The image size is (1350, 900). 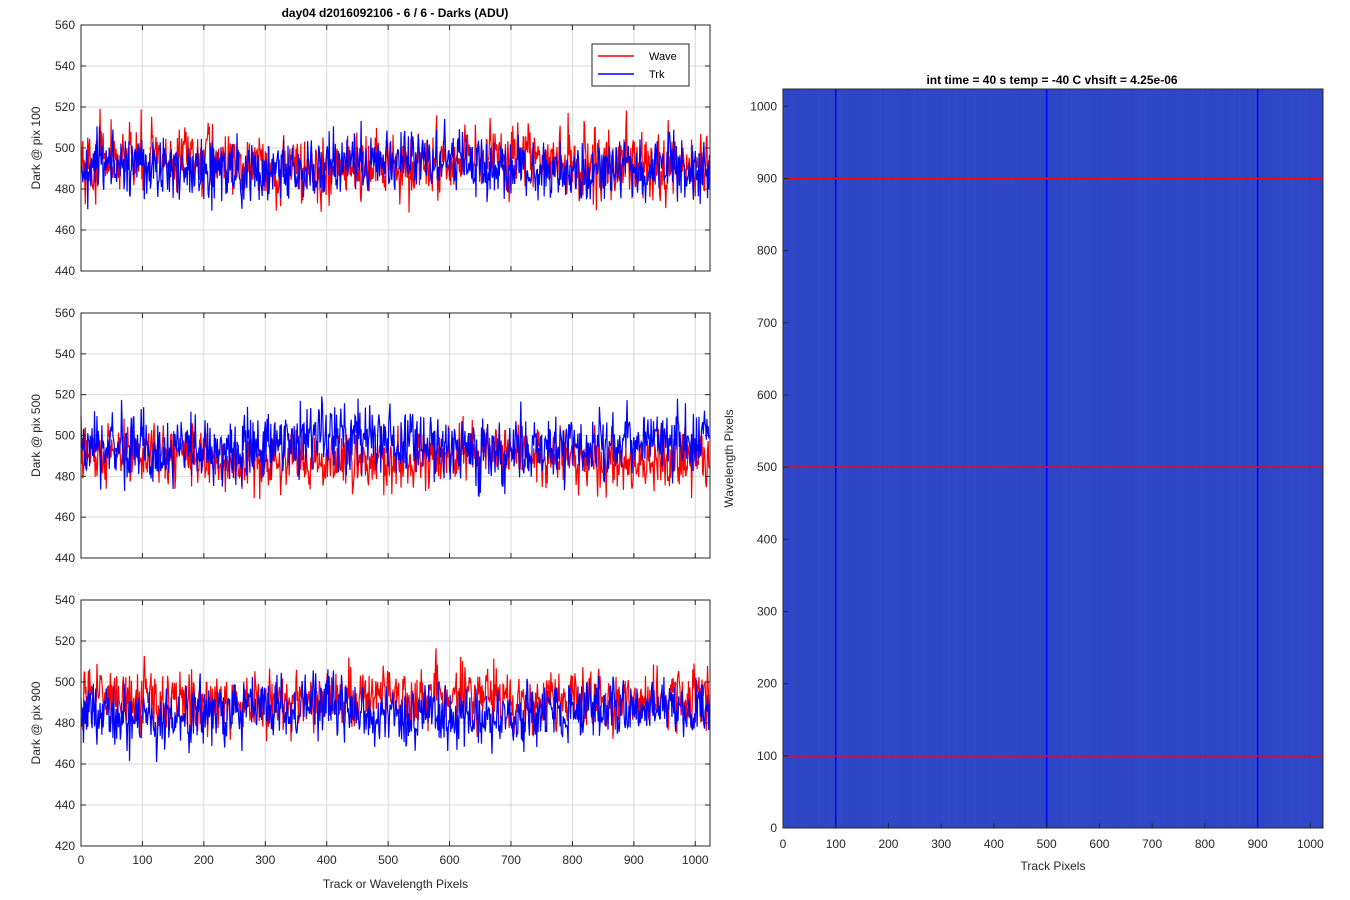 What do you see at coordinates (657, 75) in the screenshot?
I see `legend-label-trk: Trk` at bounding box center [657, 75].